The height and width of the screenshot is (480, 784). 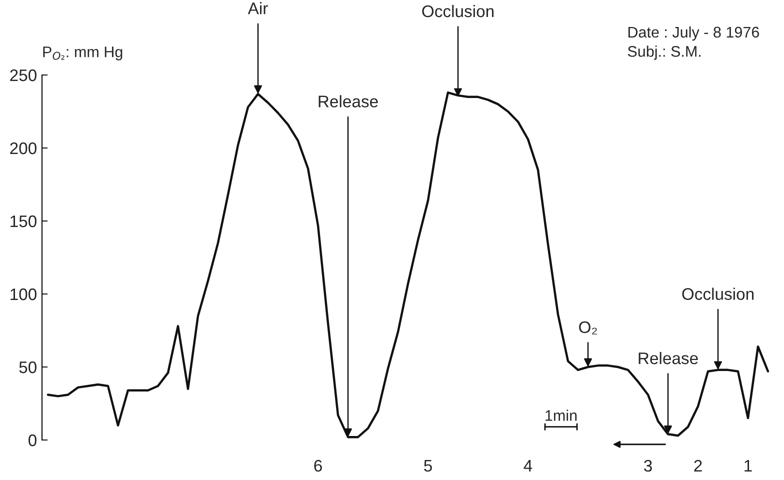 I want to click on text: Date : July - 8 1976, so click(x=694, y=33).